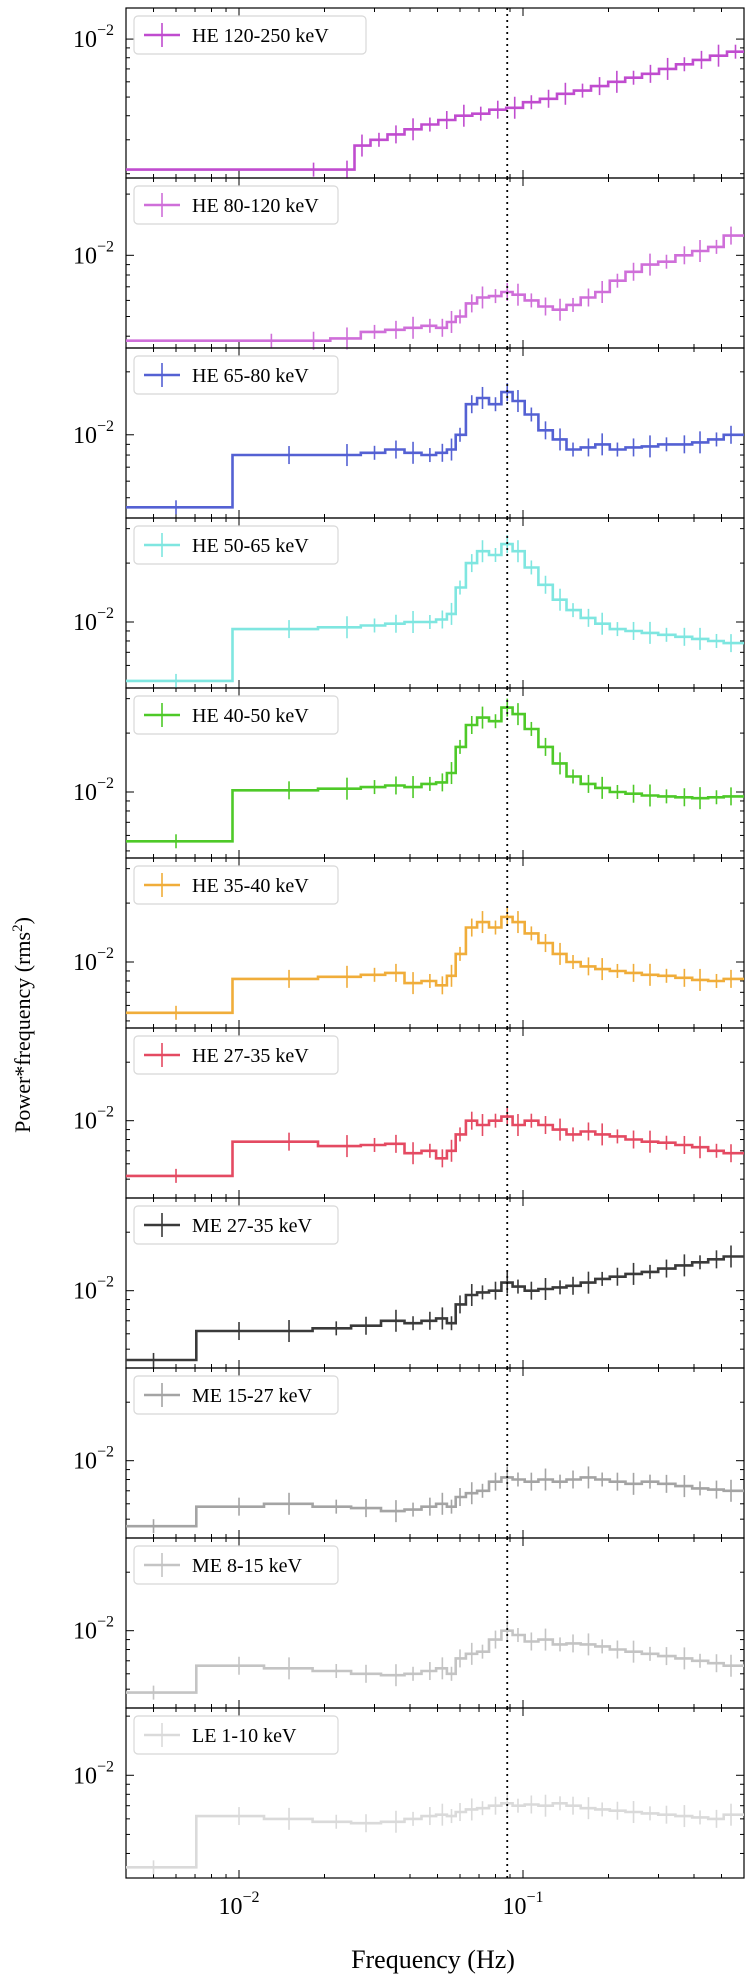 This screenshot has width=748, height=1978. I want to click on panel-2: 10−2 HE 65-80 keV, so click(409, 433).